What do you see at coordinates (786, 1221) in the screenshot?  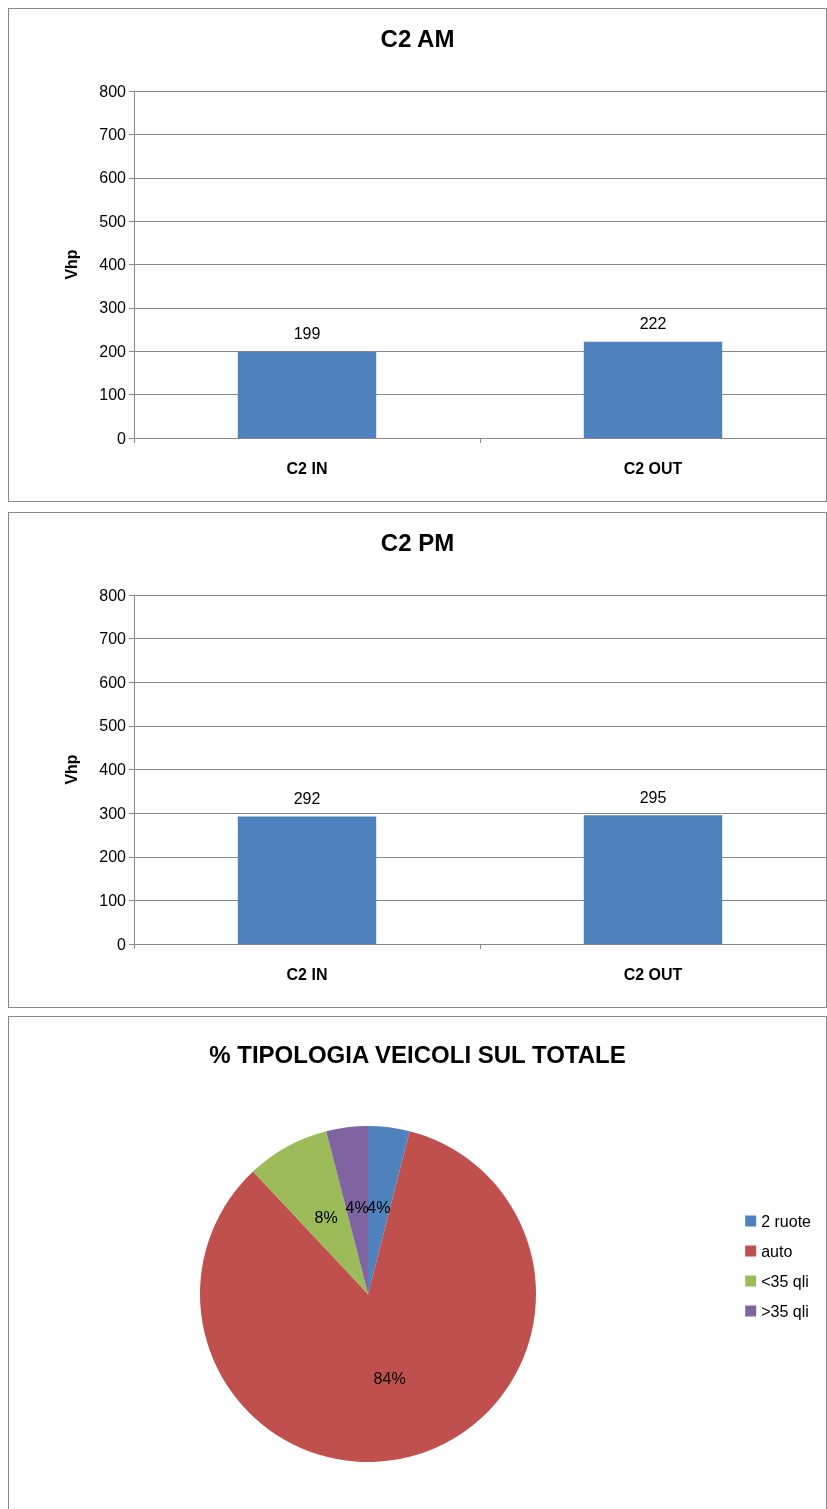 I see `legend-label: 2 ruote` at bounding box center [786, 1221].